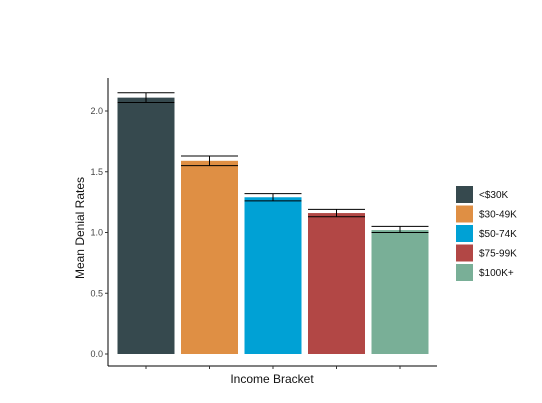  I want to click on y-tick-label: 1.0, so click(96, 233).